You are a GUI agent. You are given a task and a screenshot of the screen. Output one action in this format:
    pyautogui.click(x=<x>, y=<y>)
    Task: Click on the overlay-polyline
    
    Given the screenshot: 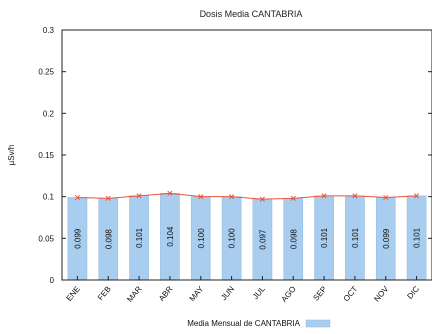 What is the action you would take?
    pyautogui.click(x=247, y=196)
    